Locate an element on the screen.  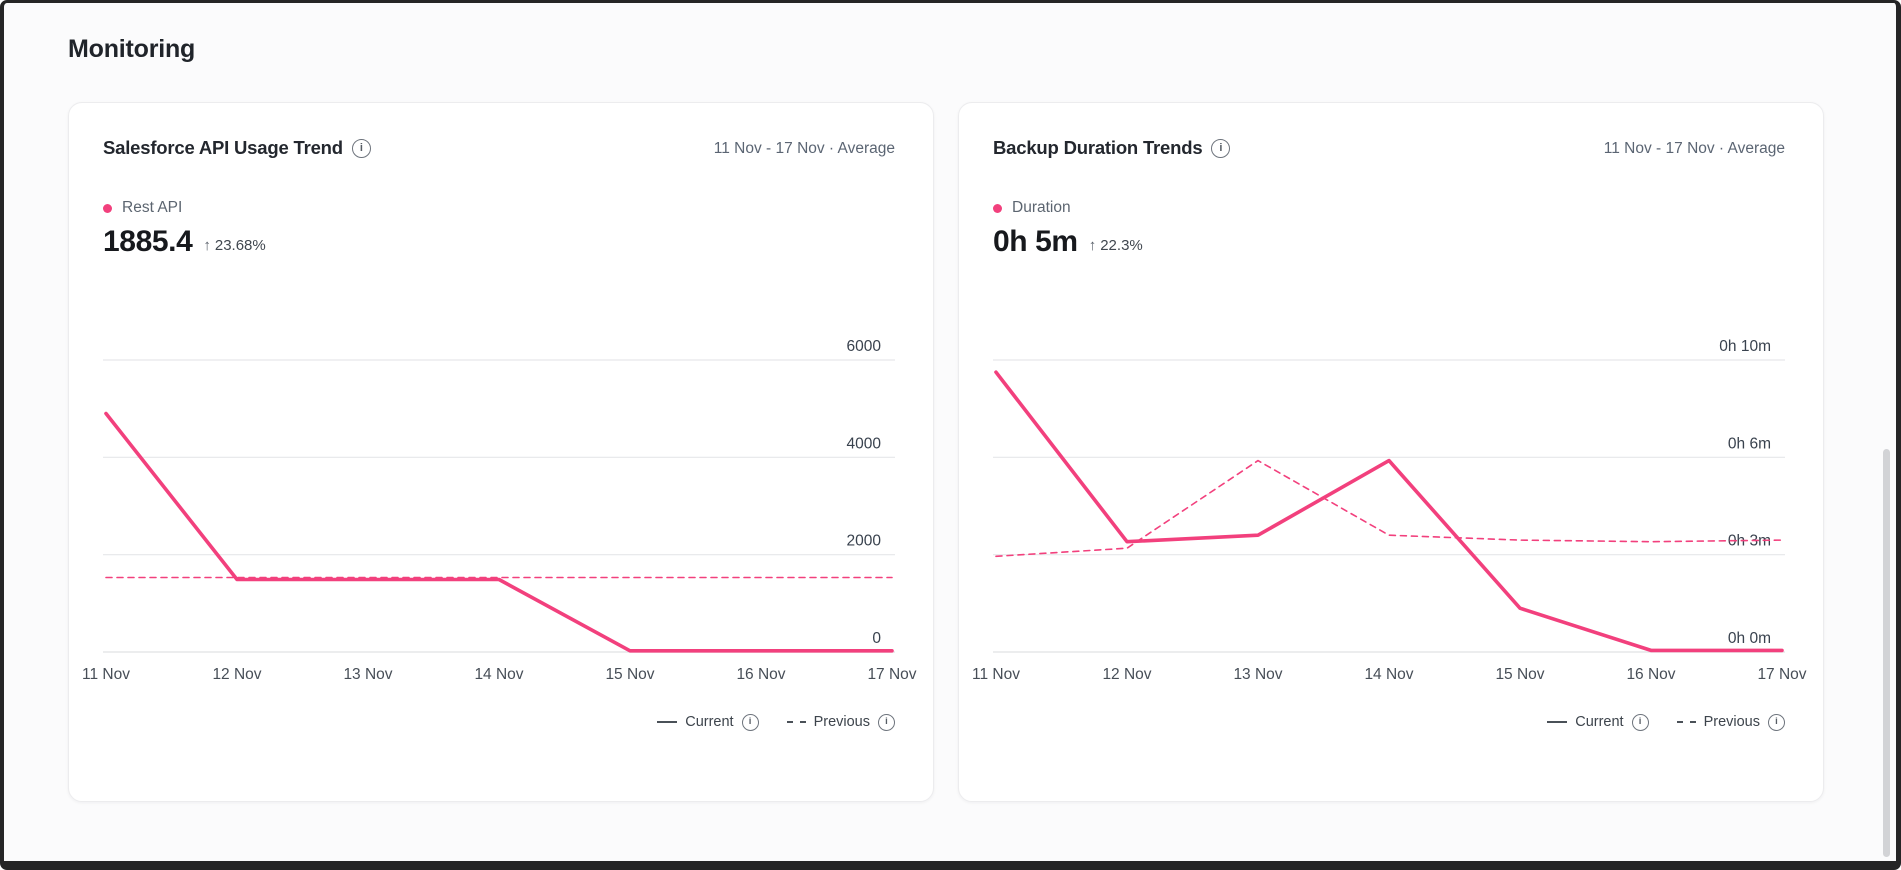
scrollbar is located at coordinates (1886, 653).